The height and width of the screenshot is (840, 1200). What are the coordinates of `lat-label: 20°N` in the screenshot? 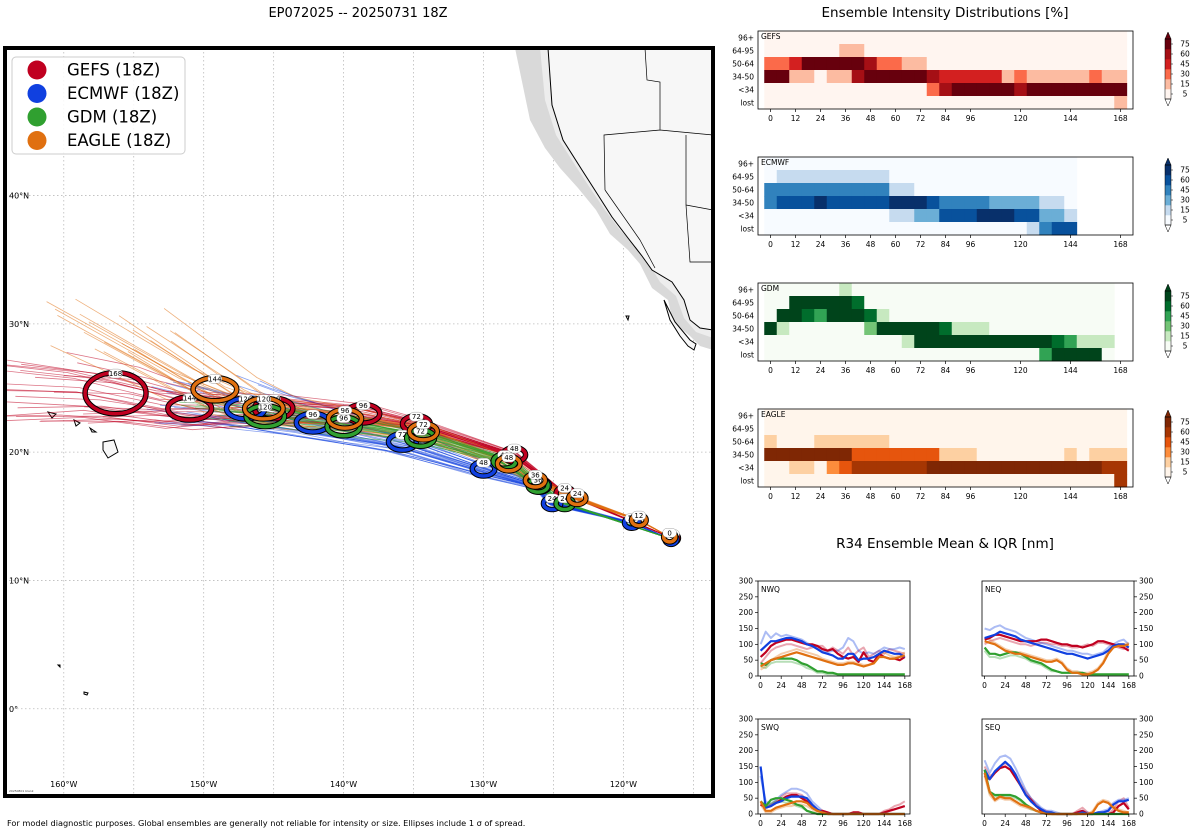 It's located at (19, 452).